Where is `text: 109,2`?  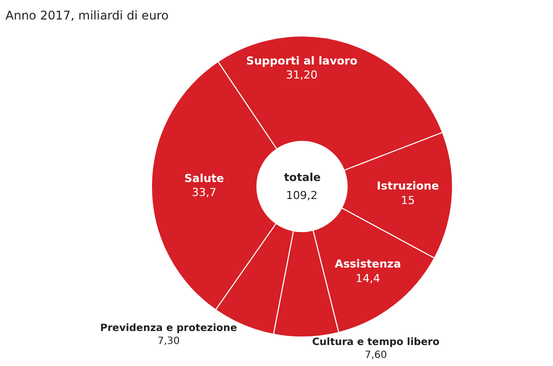
text: 109,2 is located at coordinates (302, 195).